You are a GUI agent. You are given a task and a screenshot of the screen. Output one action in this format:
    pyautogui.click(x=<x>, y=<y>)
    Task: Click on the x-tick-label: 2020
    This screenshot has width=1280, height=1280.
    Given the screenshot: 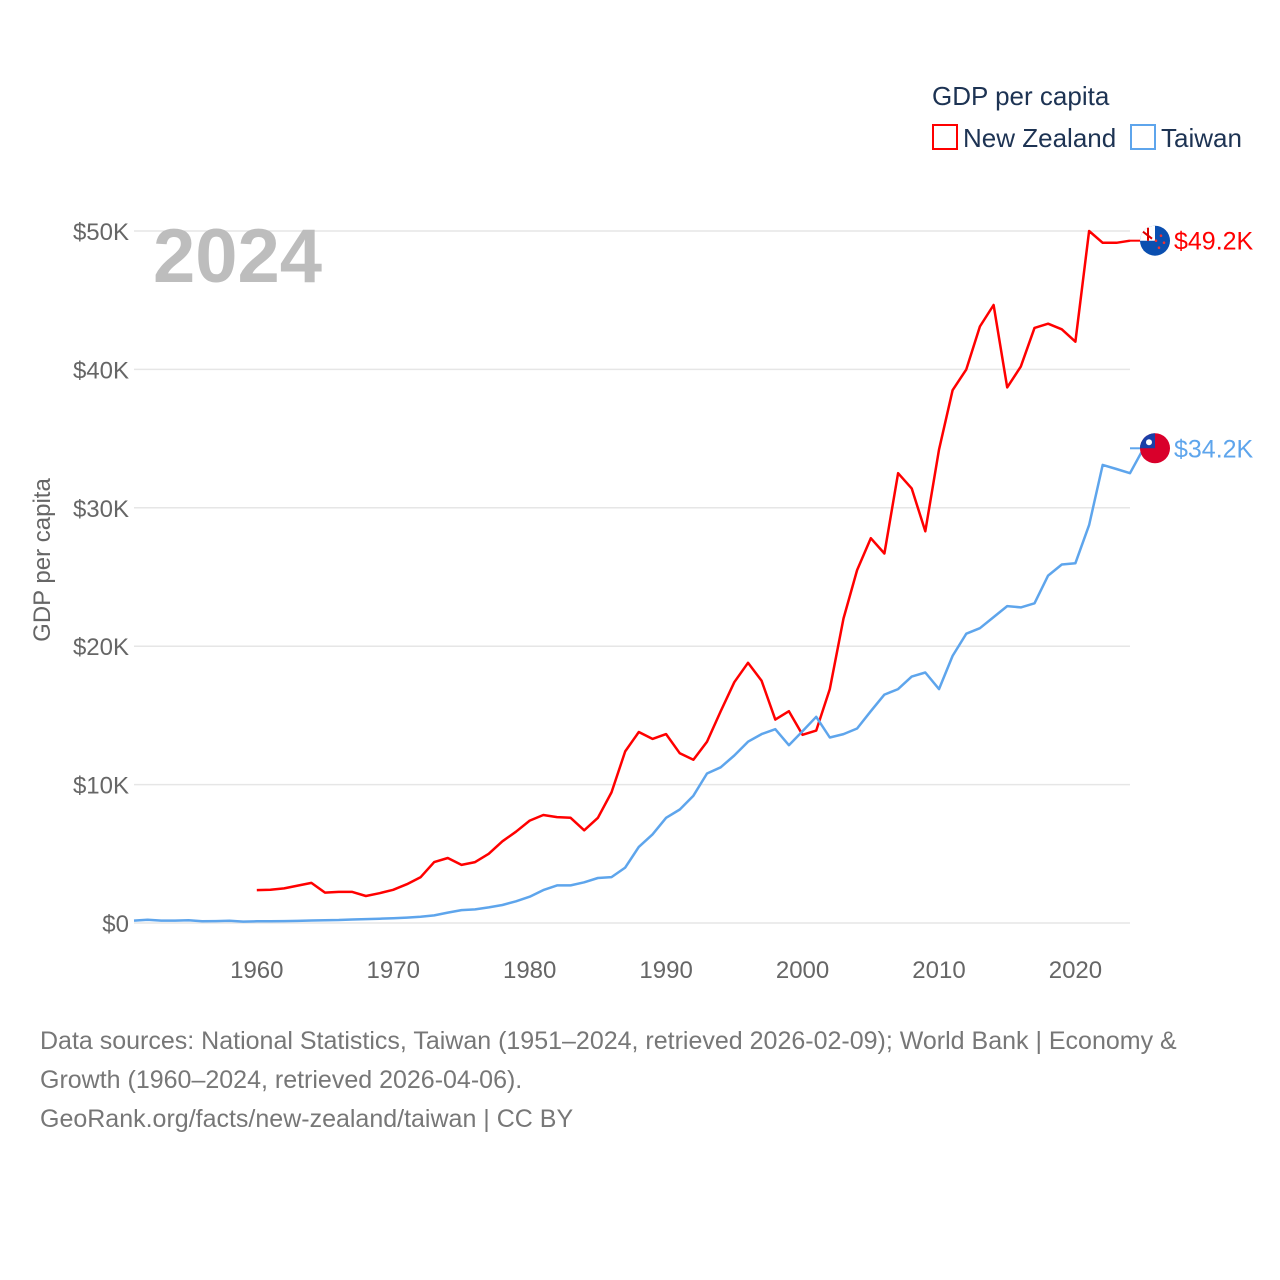 What is the action you would take?
    pyautogui.click(x=1075, y=970)
    